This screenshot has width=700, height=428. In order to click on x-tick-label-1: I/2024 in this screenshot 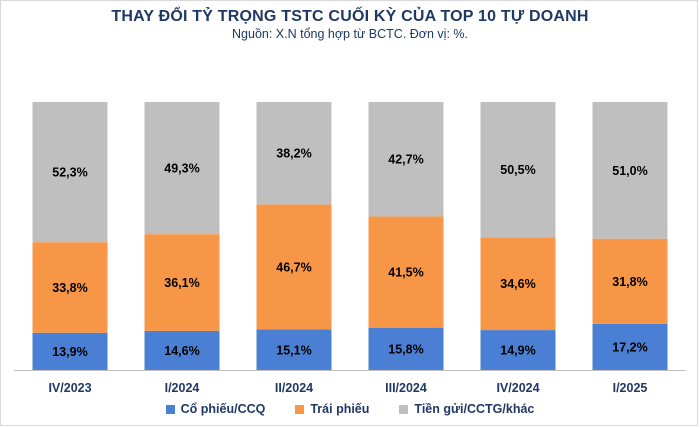, I will do `click(182, 388)`.